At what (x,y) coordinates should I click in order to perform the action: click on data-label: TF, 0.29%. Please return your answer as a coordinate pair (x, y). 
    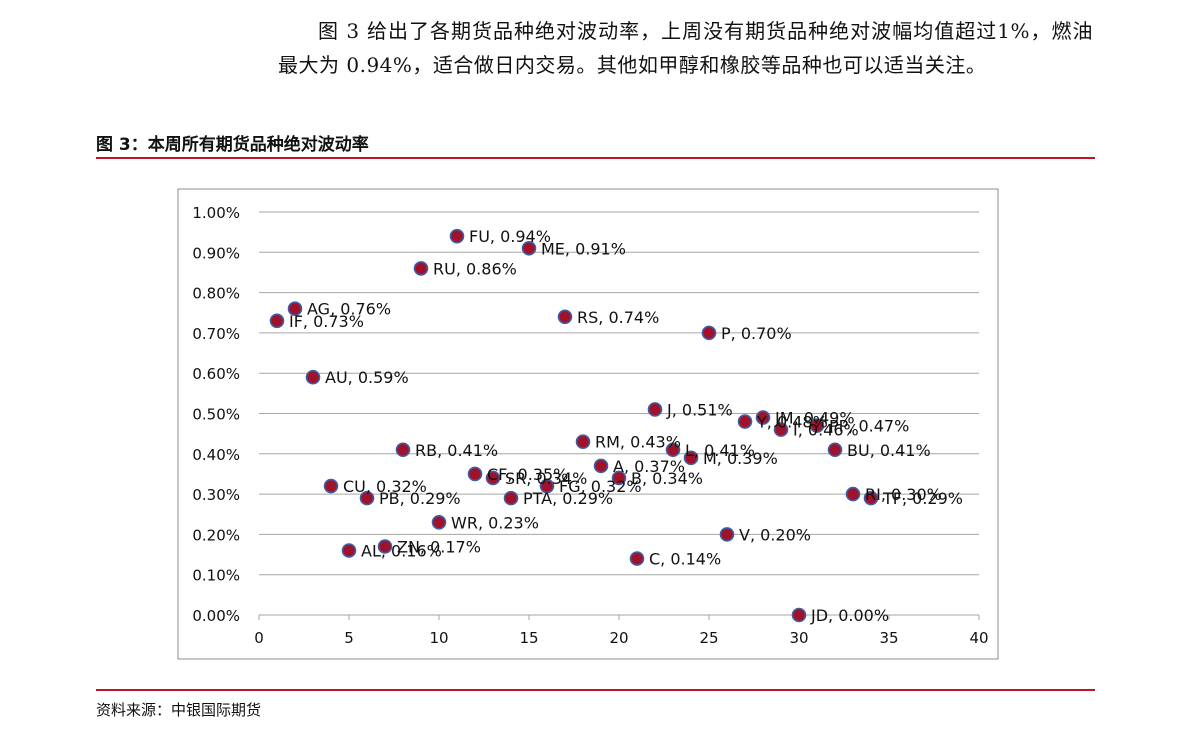
    Looking at the image, I should click on (922, 498).